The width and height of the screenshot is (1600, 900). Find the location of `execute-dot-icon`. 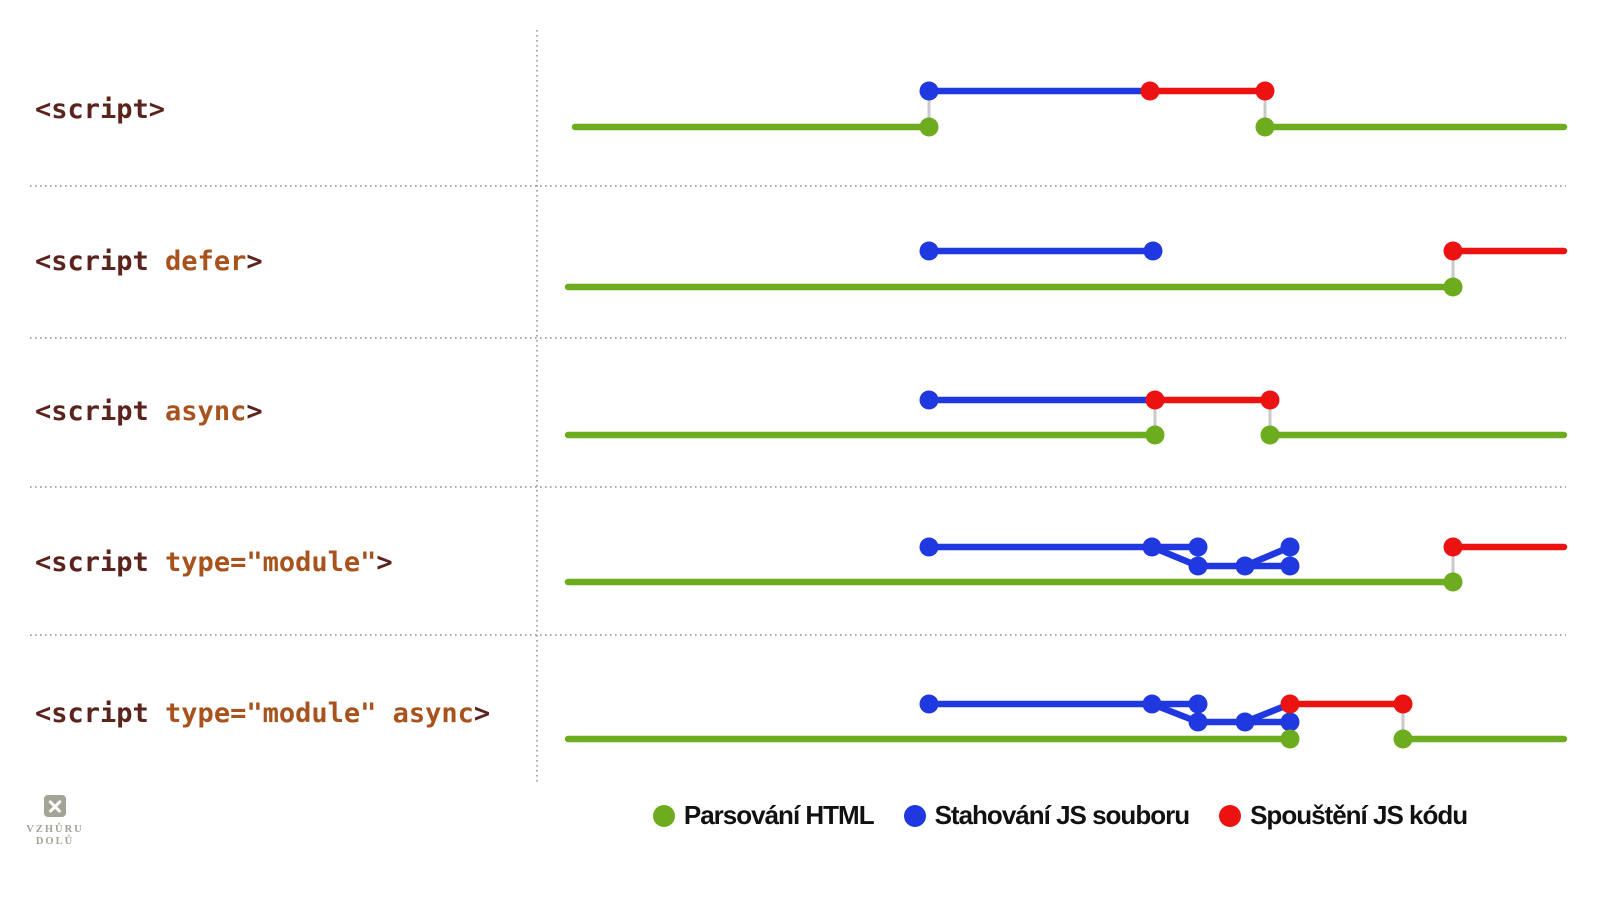

execute-dot-icon is located at coordinates (1230, 815).